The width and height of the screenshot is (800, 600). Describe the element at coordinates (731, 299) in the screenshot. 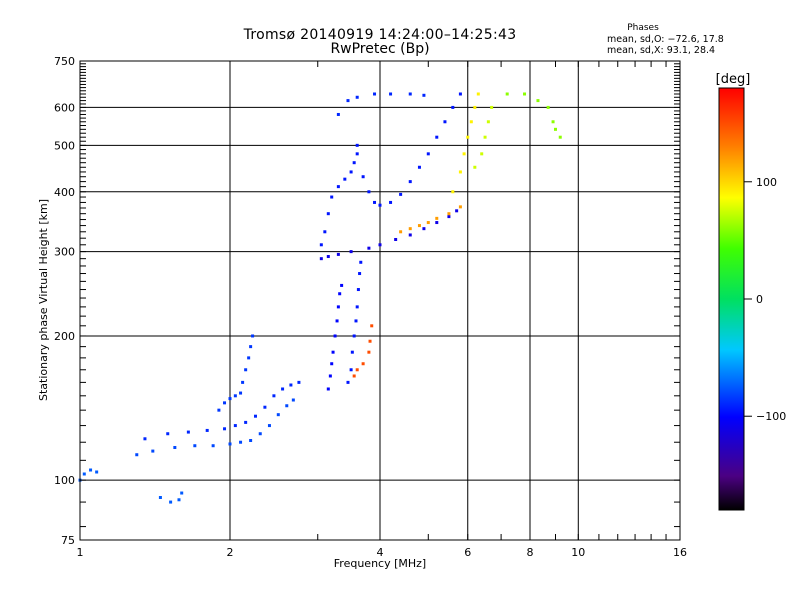

I see `colorbar` at that location.